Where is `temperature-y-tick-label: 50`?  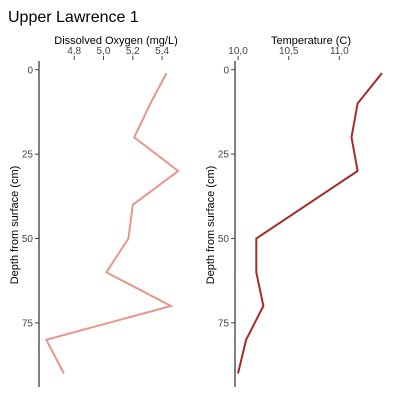
temperature-y-tick-label: 50 is located at coordinates (224, 239).